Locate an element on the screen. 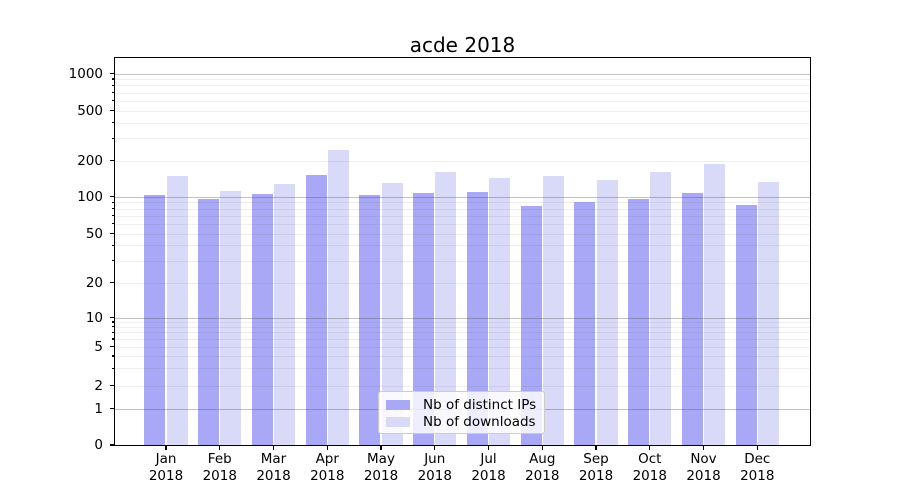 Image resolution: width=900 pixels, height=500 pixels. chart-title: acde 2018 is located at coordinates (462, 45).